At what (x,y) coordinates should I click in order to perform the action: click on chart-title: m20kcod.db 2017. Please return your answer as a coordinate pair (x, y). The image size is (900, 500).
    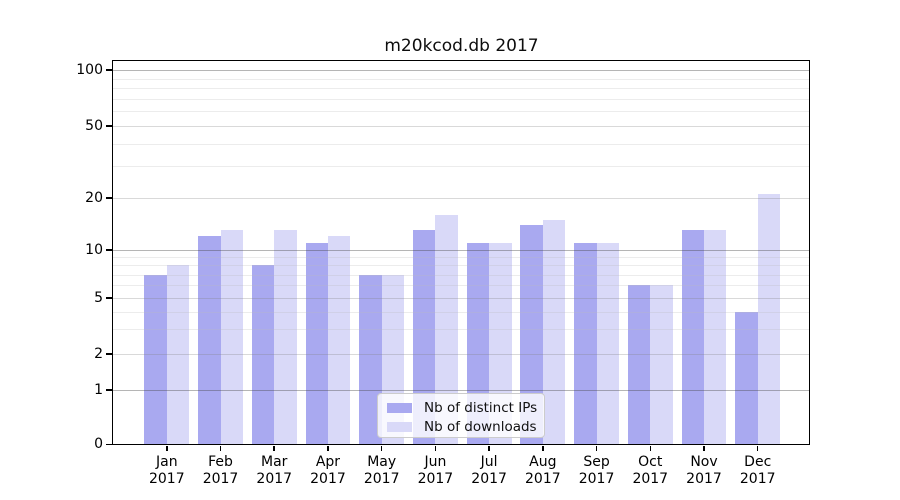
    Looking at the image, I should click on (461, 46).